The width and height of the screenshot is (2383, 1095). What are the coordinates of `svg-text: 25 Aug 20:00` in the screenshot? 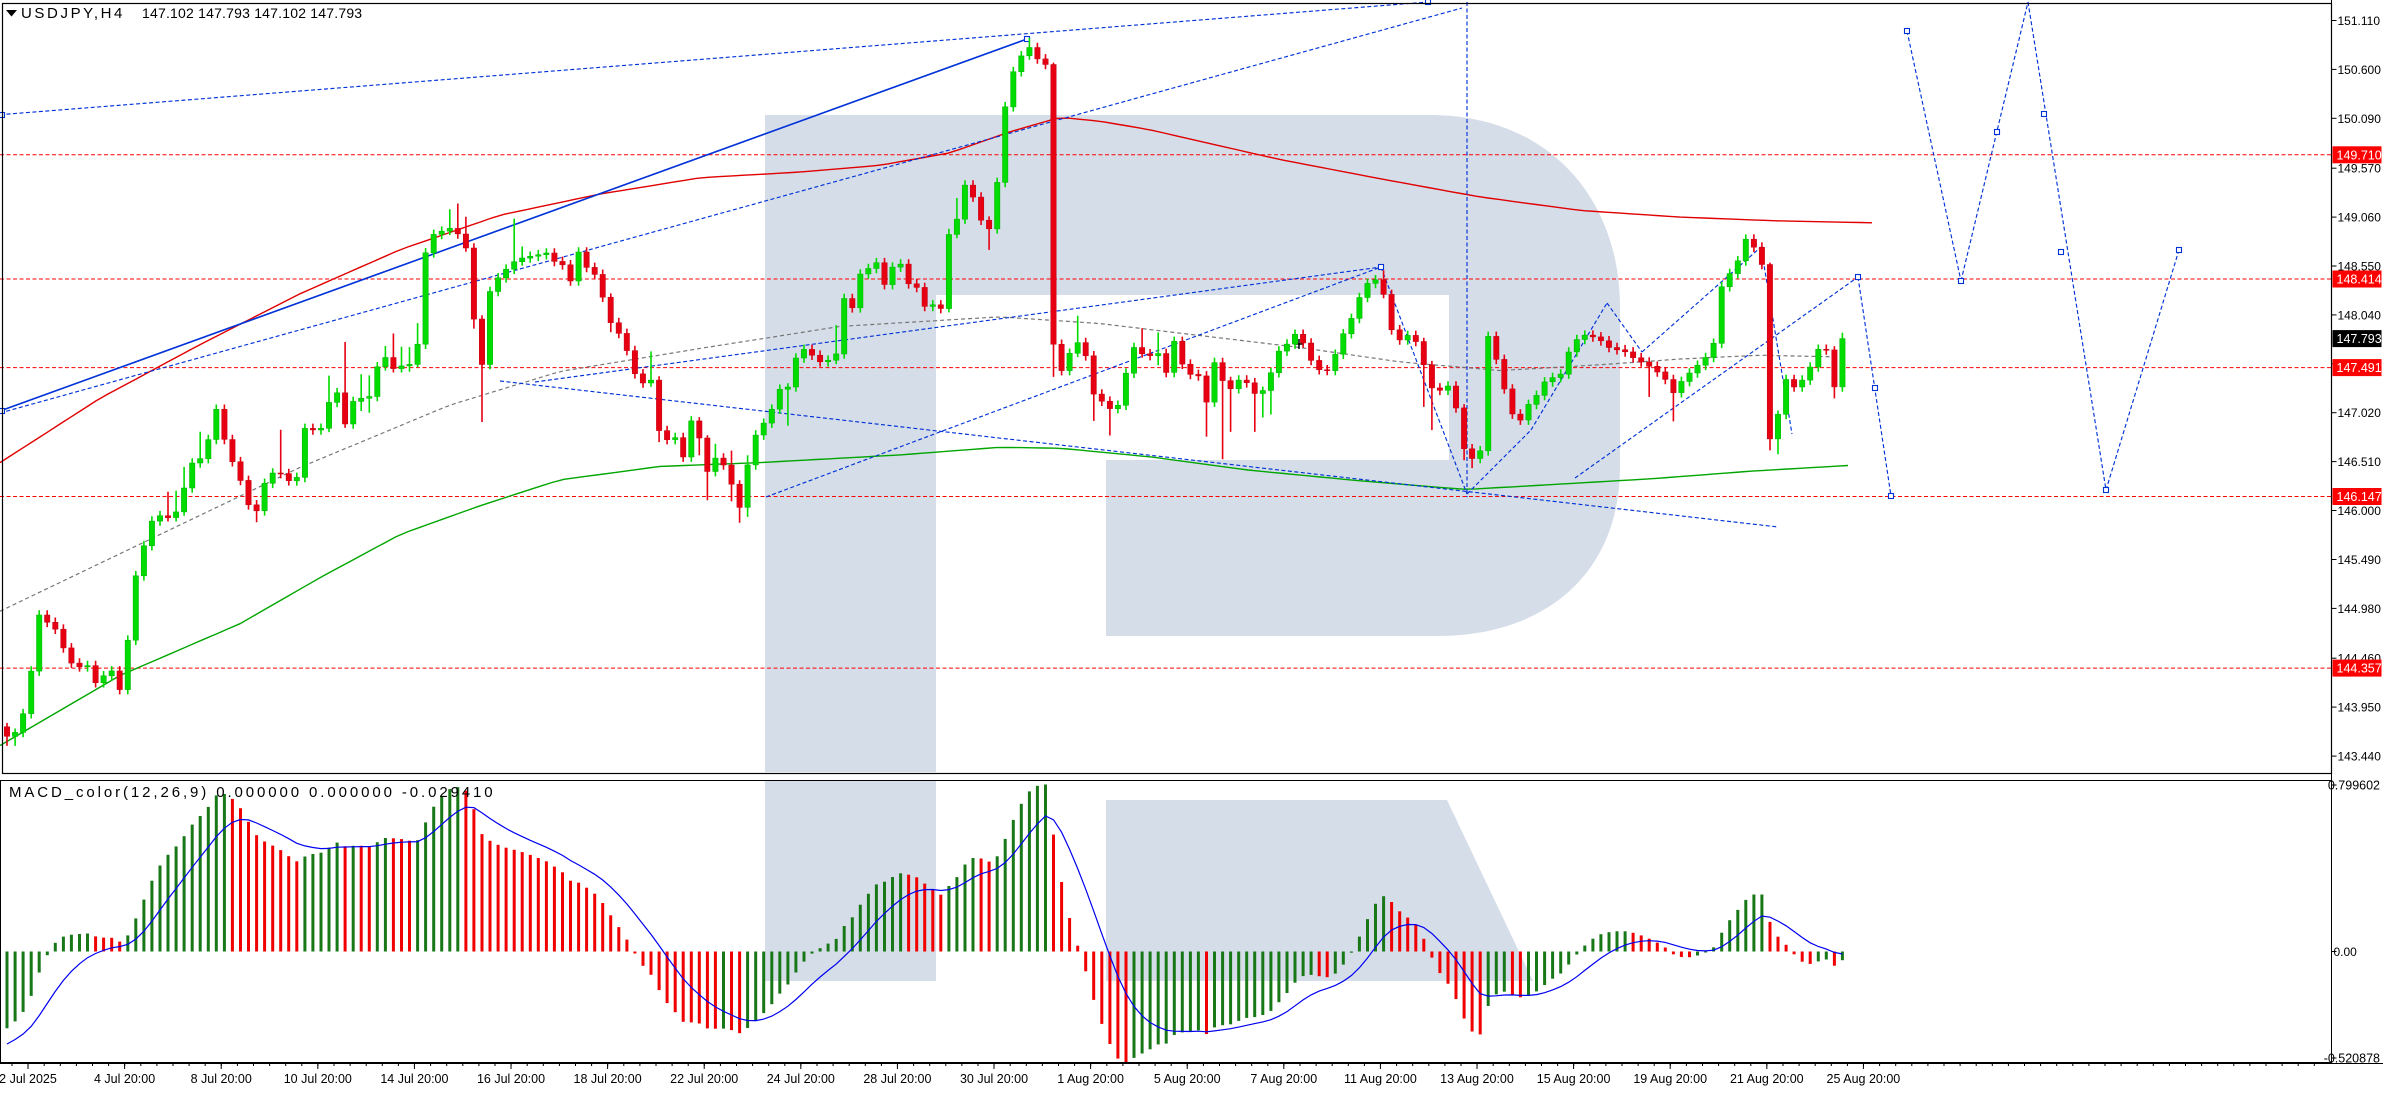 It's located at (1864, 1079).